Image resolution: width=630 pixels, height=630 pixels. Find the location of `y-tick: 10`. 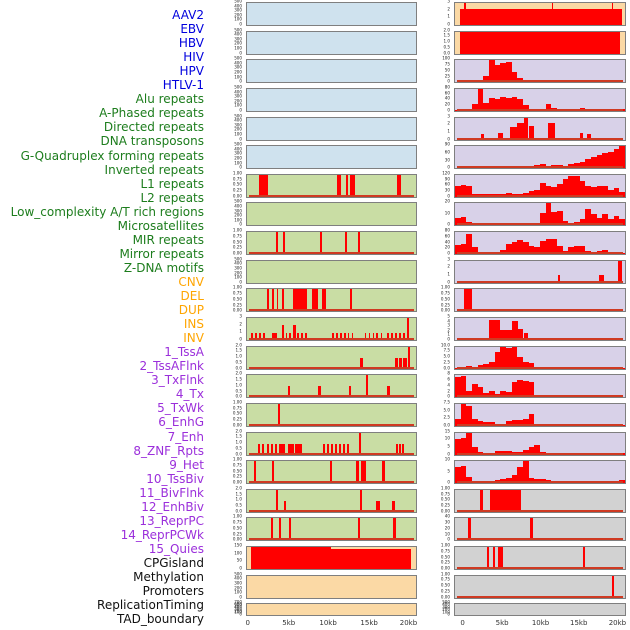

y-tick: 10 is located at coordinates (447, 534).